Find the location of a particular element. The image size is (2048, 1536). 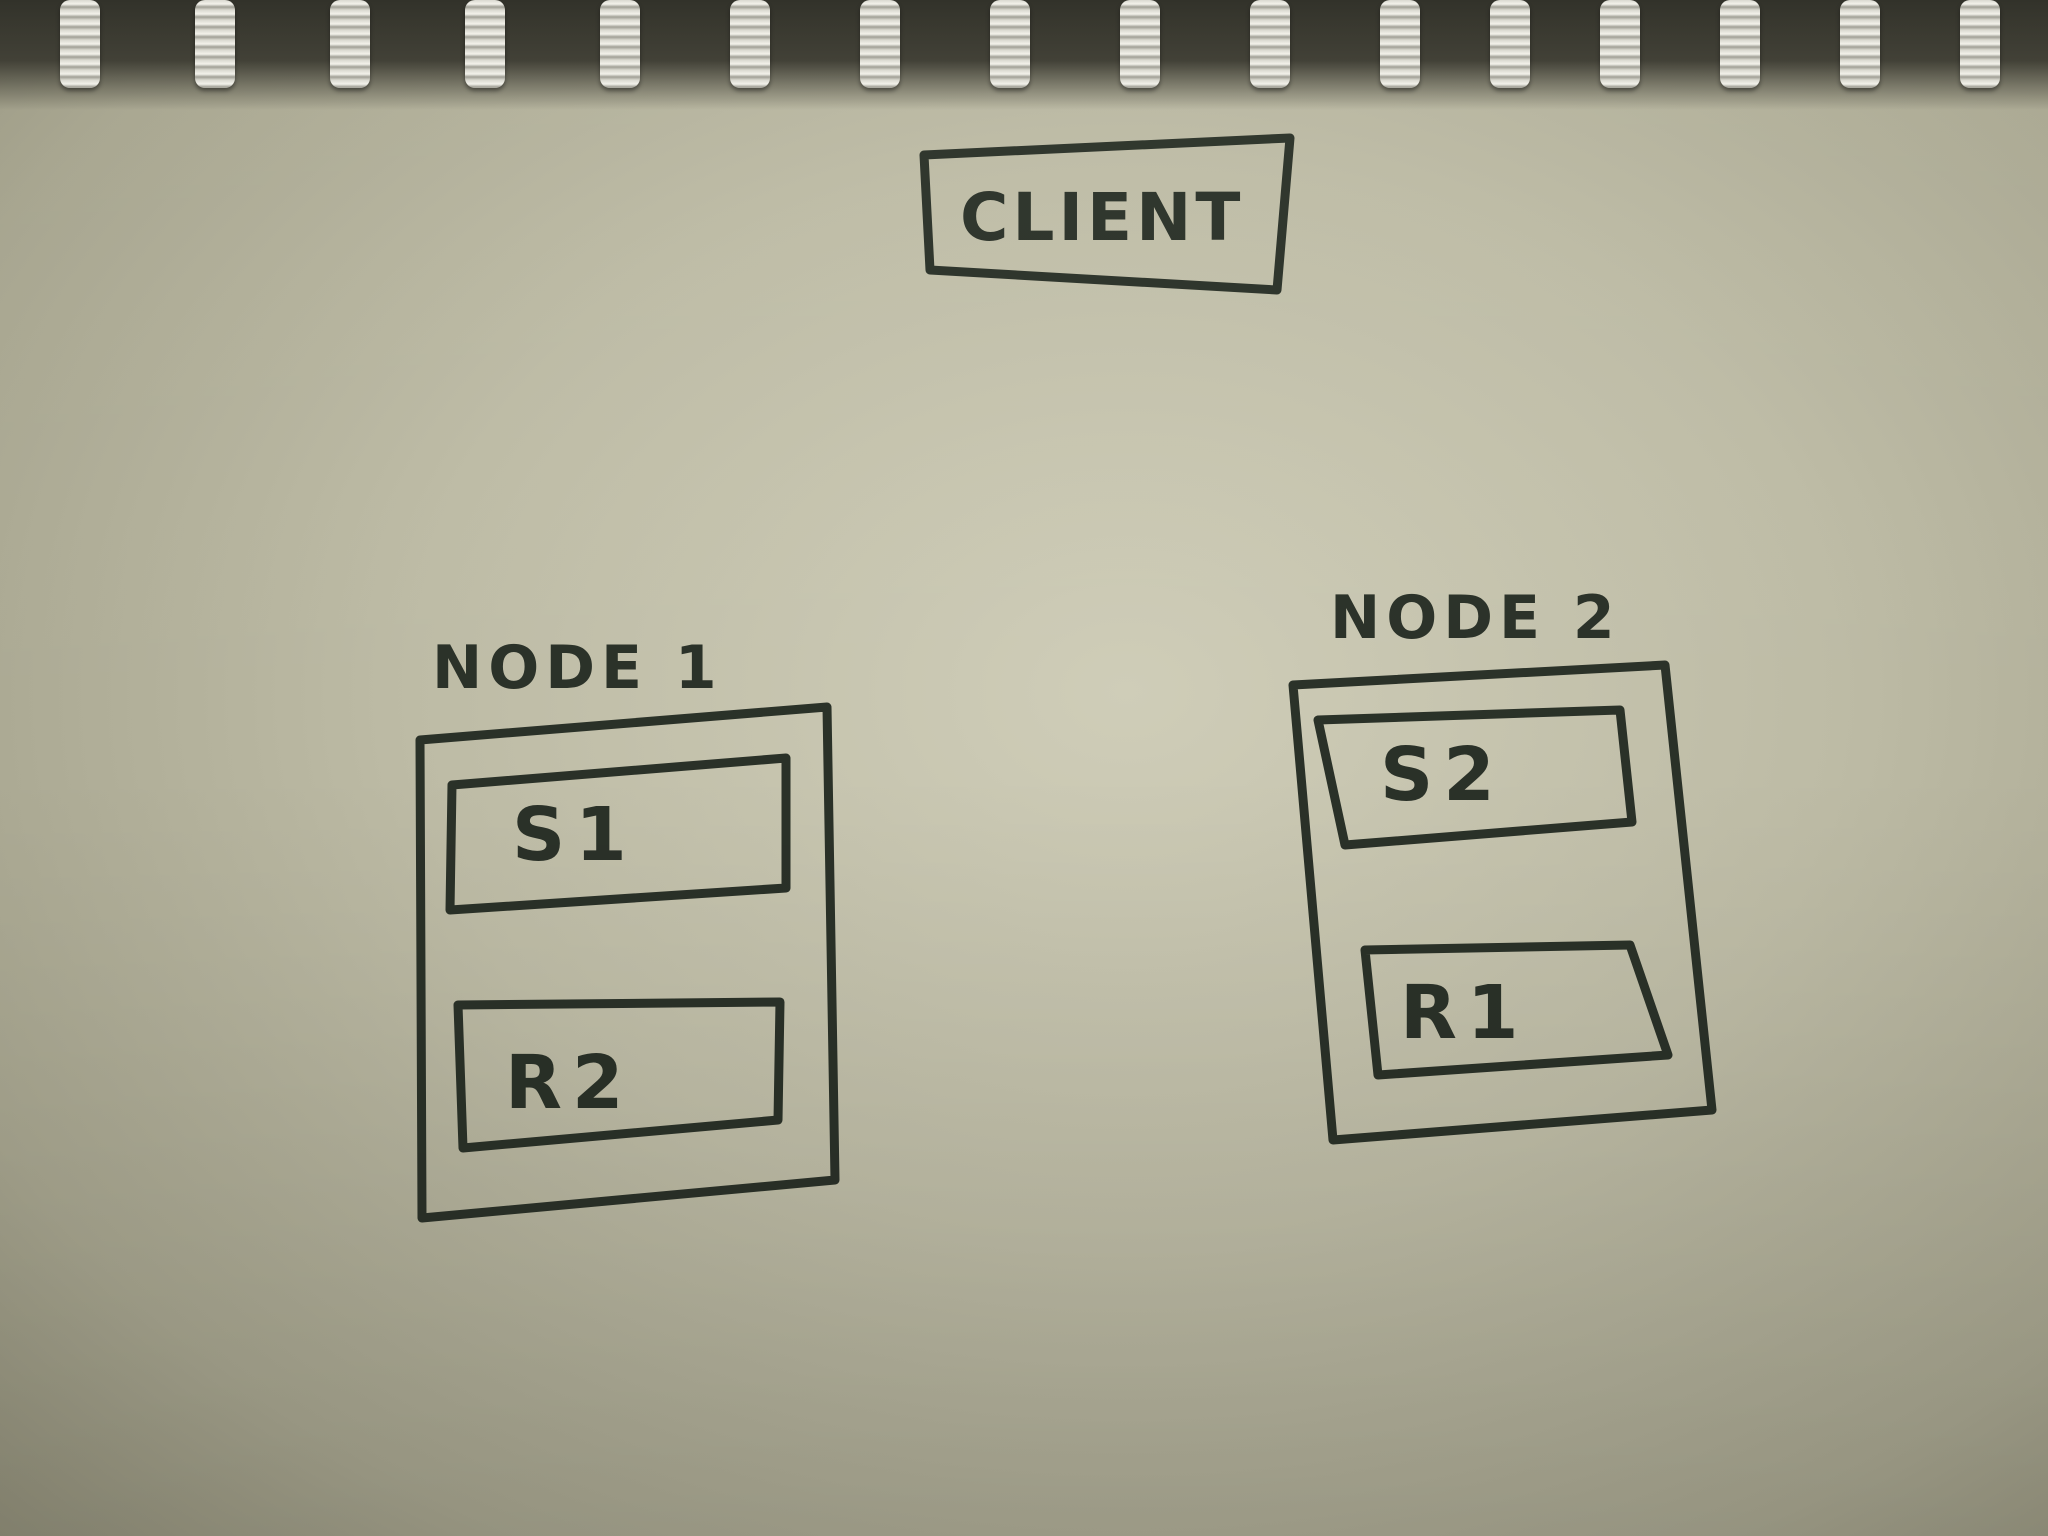

node-1-slot-r2: R2 is located at coordinates (619, 1075).